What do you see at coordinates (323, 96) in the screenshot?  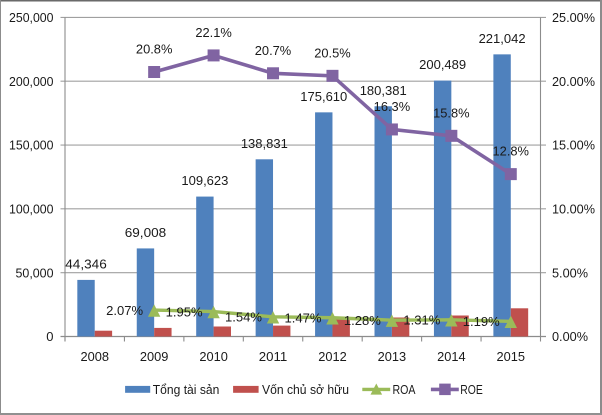 I see `svg-text: 175,610` at bounding box center [323, 96].